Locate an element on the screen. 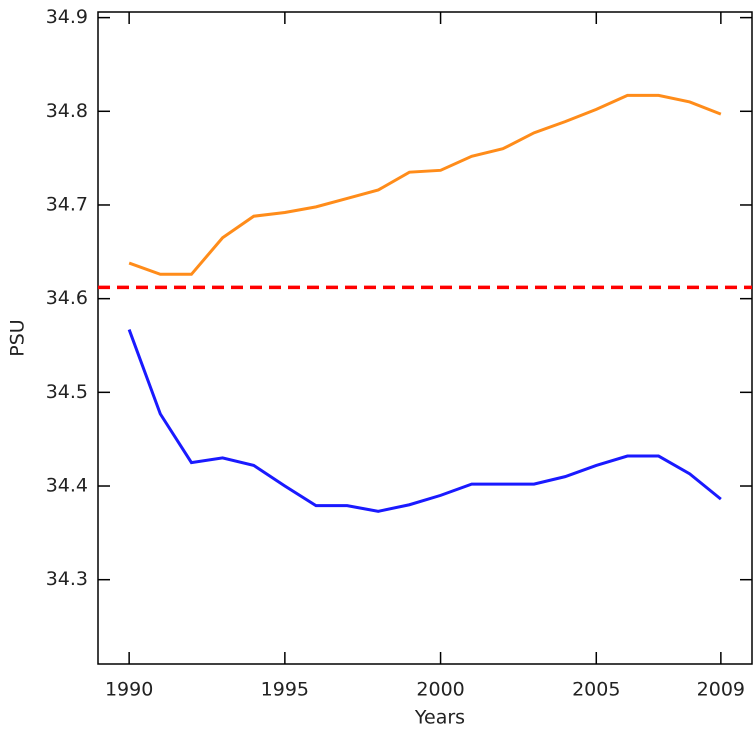 The image size is (754, 731). y-tick-label: 34.9 is located at coordinates (67, 17).